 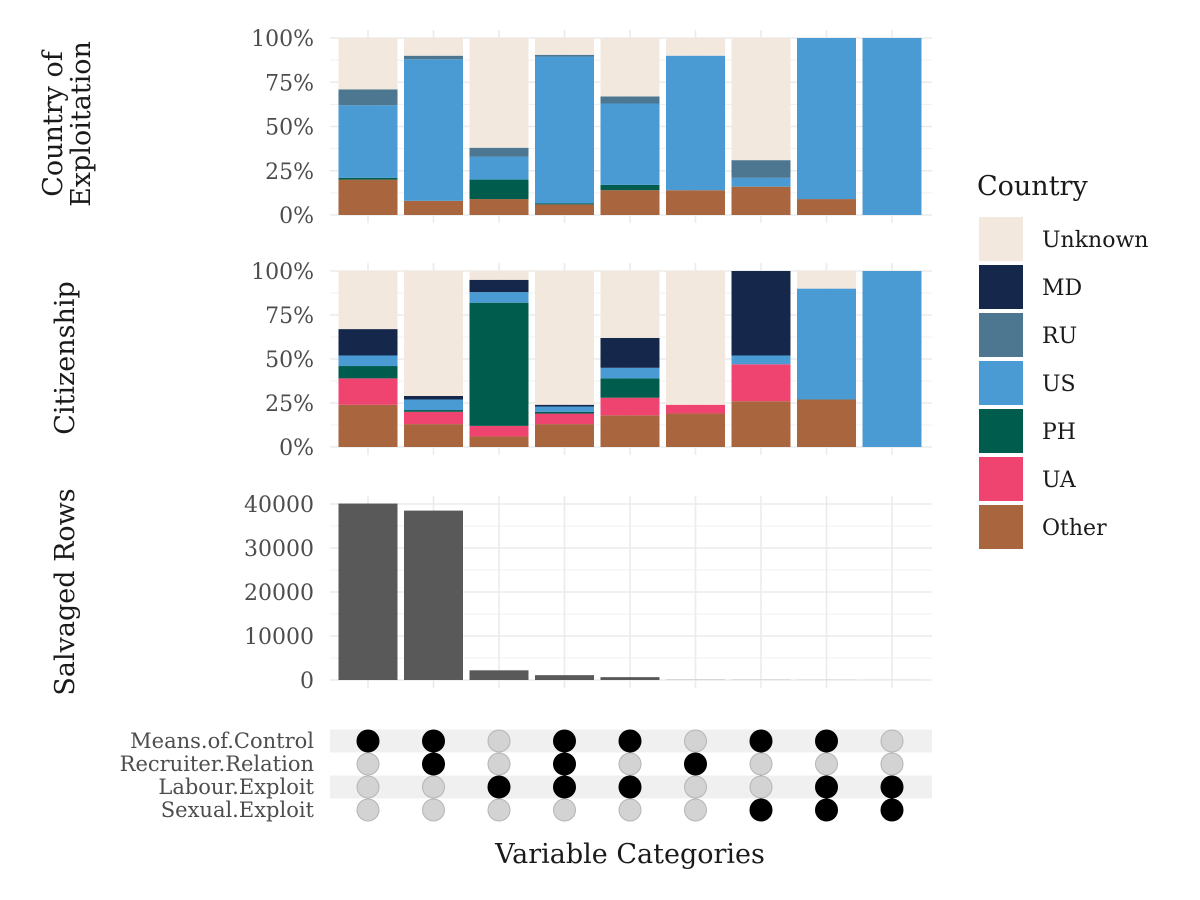 I want to click on matrix-row-label: Labour.Exploit, so click(x=236, y=787).